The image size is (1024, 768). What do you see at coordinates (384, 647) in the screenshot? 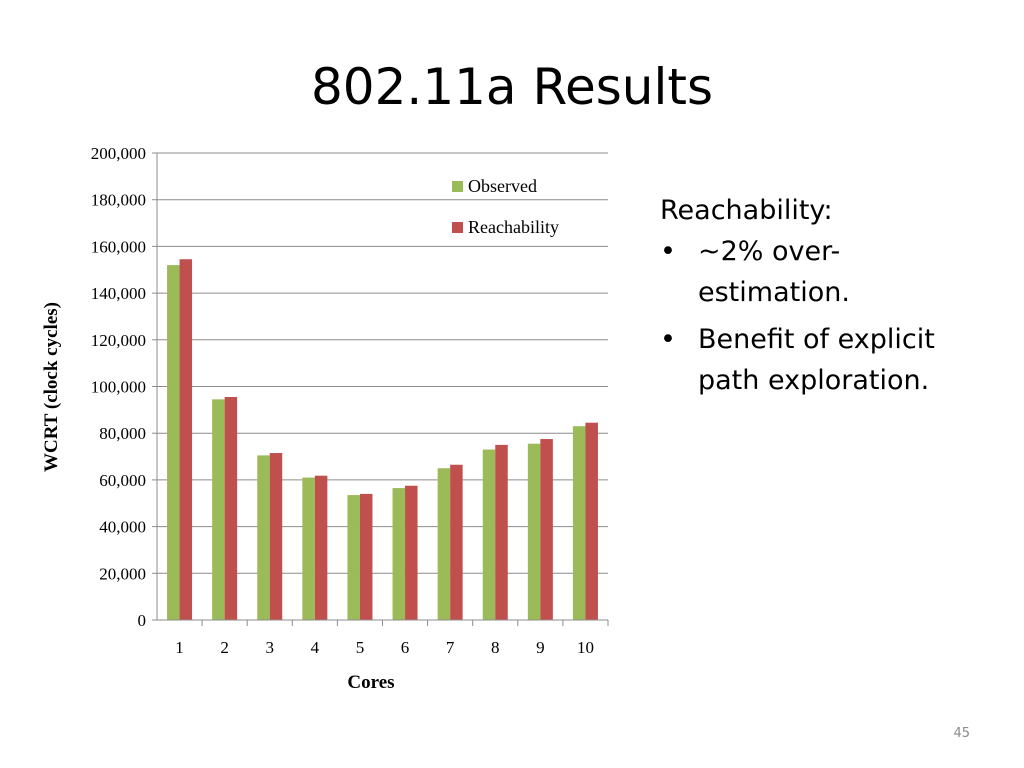
I see `x-tick-labels: 1 2 3 4 5 6 7 8 9 10` at bounding box center [384, 647].